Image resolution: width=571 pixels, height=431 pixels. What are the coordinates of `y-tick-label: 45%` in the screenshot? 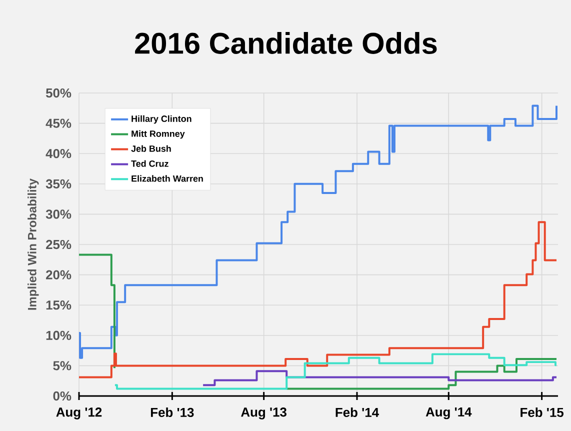 It's located at (59, 123).